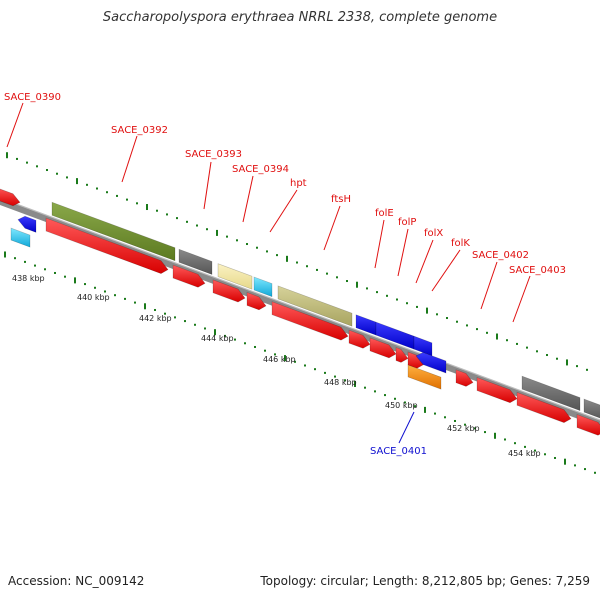  Describe the element at coordinates (298, 183) in the screenshot. I see `gene-label-hpt: hpt` at that location.